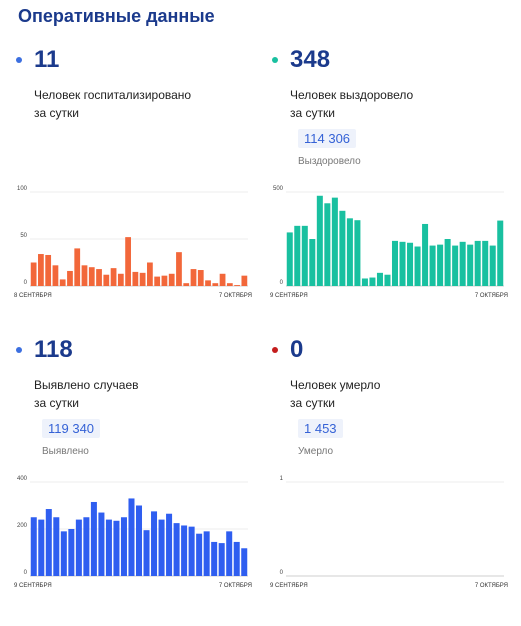  Describe the element at coordinates (133, 242) in the screenshot. I see `hospitalized-chart: 0 50 100 8 СЕНТЯБРЯ 7 ОКТЯБРЯ` at that location.